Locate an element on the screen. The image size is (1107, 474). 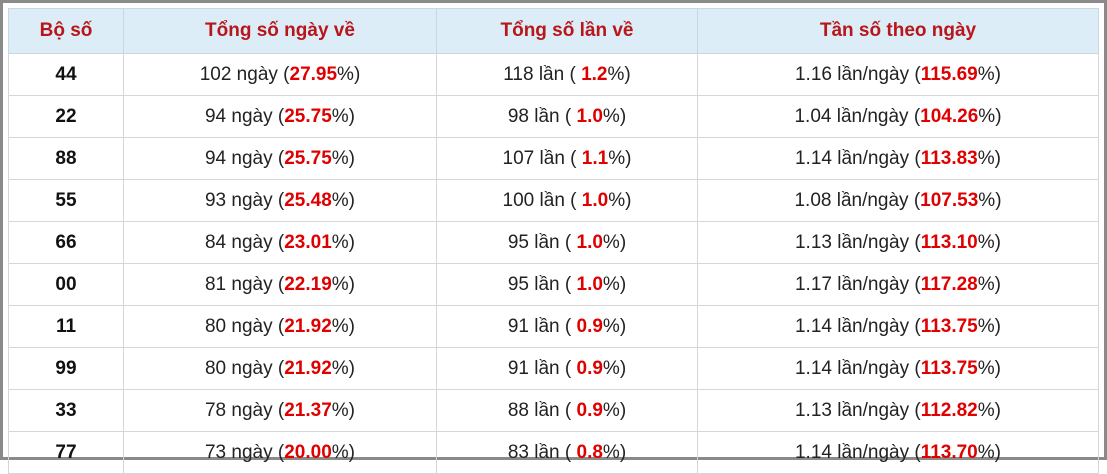
header-cell: Bộ số is located at coordinates (66, 31).